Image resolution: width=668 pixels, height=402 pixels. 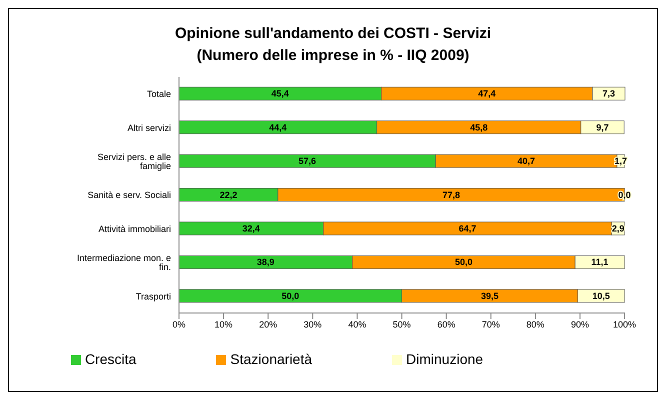 I want to click on data-label: 64,7, so click(x=467, y=228).